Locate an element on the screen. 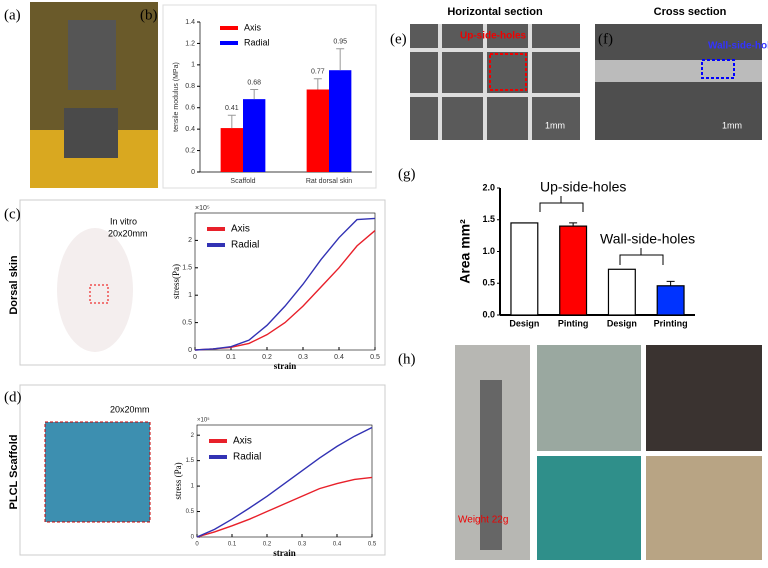  photo-h5 is located at coordinates (704, 508).